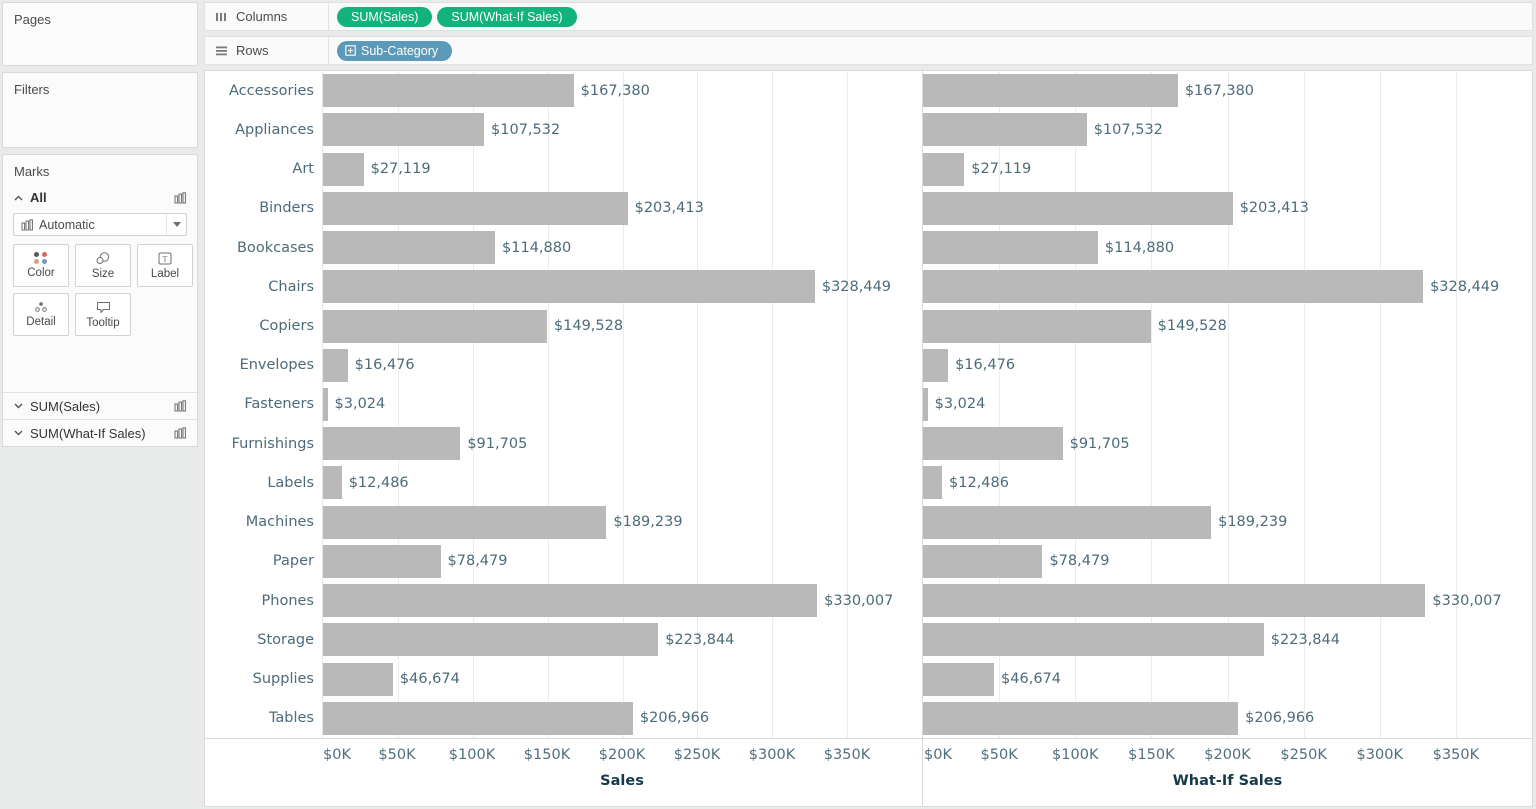 The image size is (1536, 809). What do you see at coordinates (588, 326) in the screenshot?
I see `bar-value-label: $149,528` at bounding box center [588, 326].